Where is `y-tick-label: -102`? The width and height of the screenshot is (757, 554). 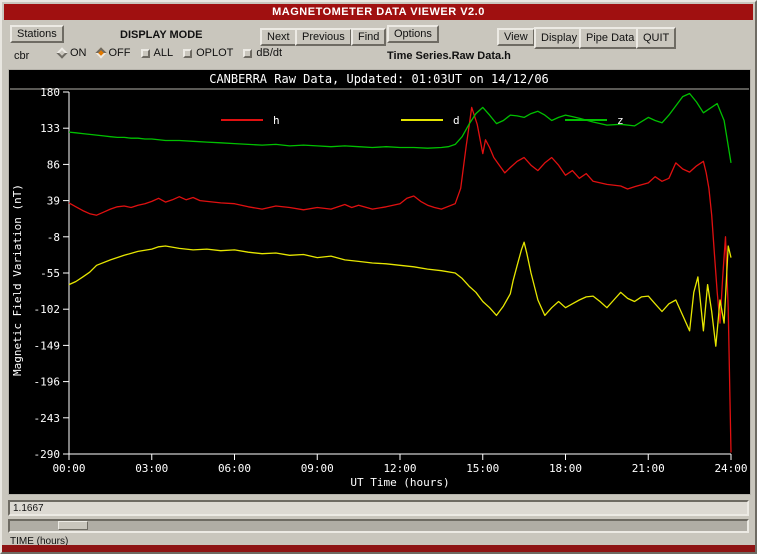
y-tick-label: -102 is located at coordinates (47, 309).